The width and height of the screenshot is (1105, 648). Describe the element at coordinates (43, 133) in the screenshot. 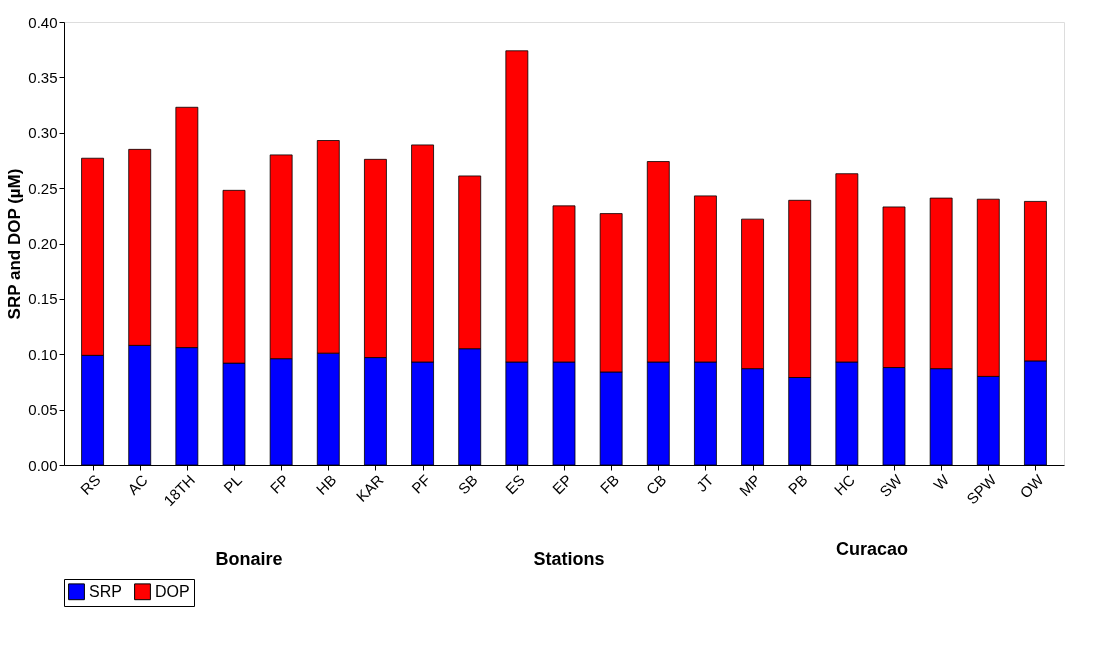

I see `y-tick-label: 0.30` at that location.